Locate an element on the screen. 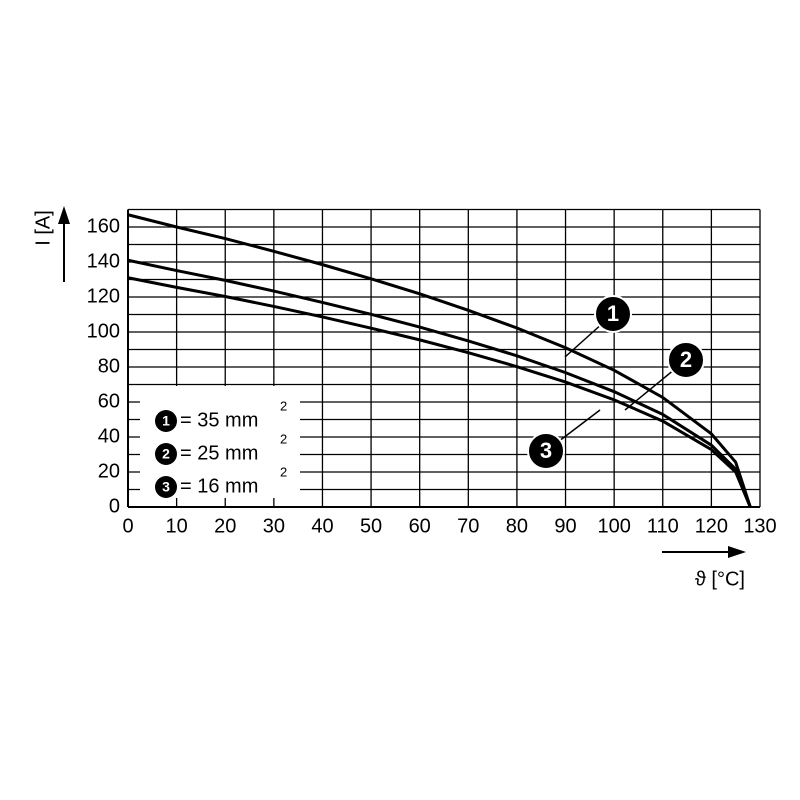 The width and height of the screenshot is (800, 800). y-tick-label: 0 is located at coordinates (114, 506).